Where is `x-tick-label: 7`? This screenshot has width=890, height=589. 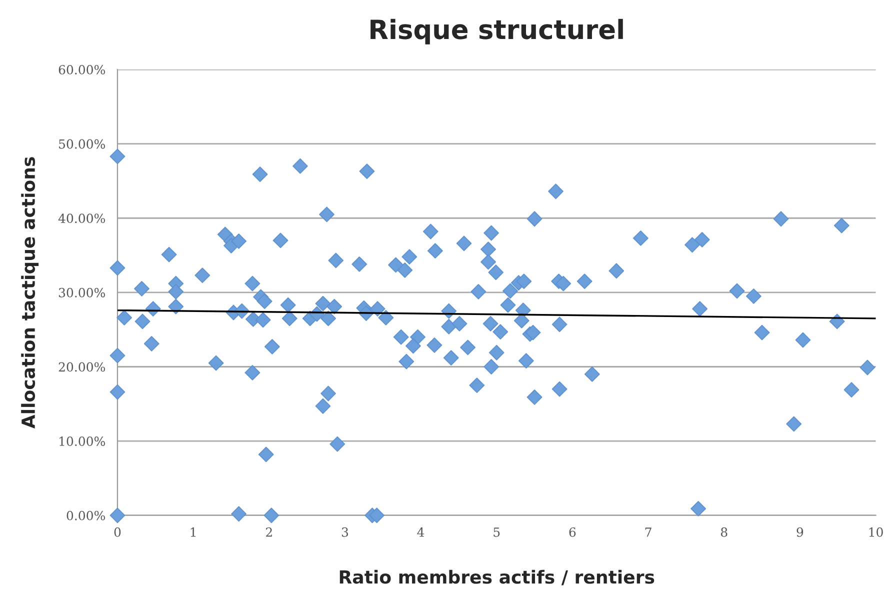
x-tick-label: 7 is located at coordinates (648, 532).